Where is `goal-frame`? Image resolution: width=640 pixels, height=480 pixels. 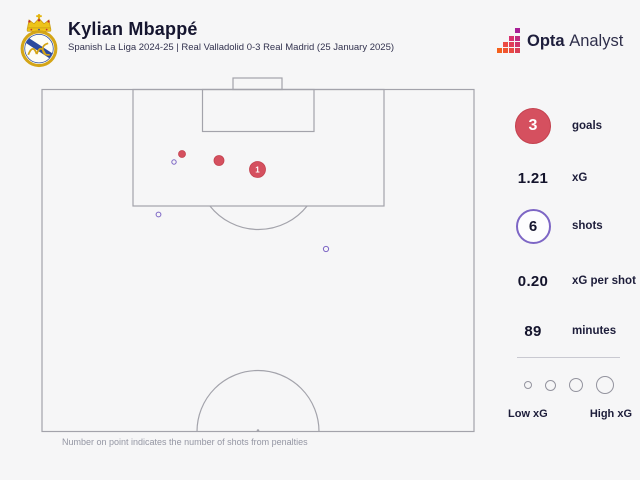
goal-frame is located at coordinates (257, 84).